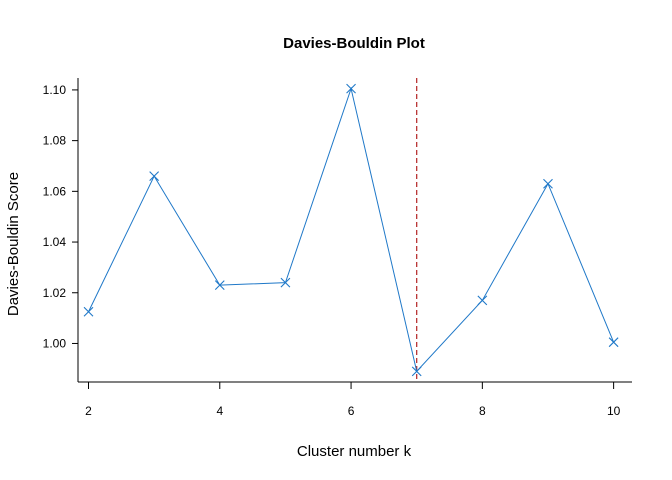  Describe the element at coordinates (354, 43) in the screenshot. I see `chart-title: Davies-Bouldin Plot` at that location.